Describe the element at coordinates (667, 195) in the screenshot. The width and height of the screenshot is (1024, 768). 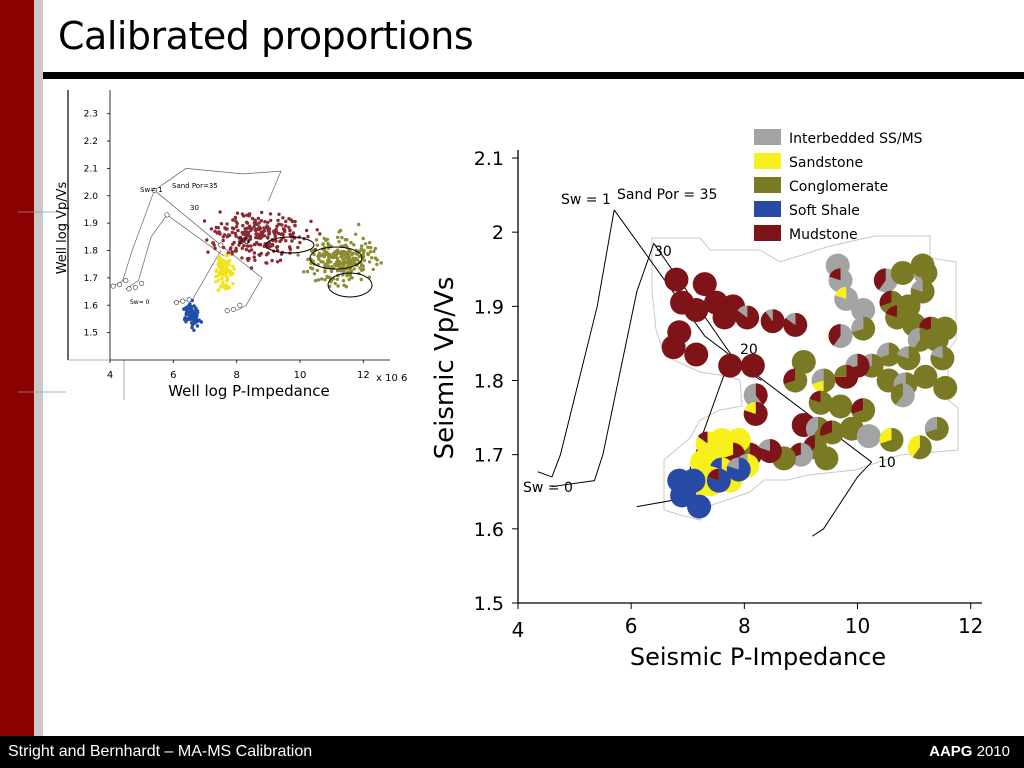
I see `annotation-sand-por: Sand Por = 35` at that location.